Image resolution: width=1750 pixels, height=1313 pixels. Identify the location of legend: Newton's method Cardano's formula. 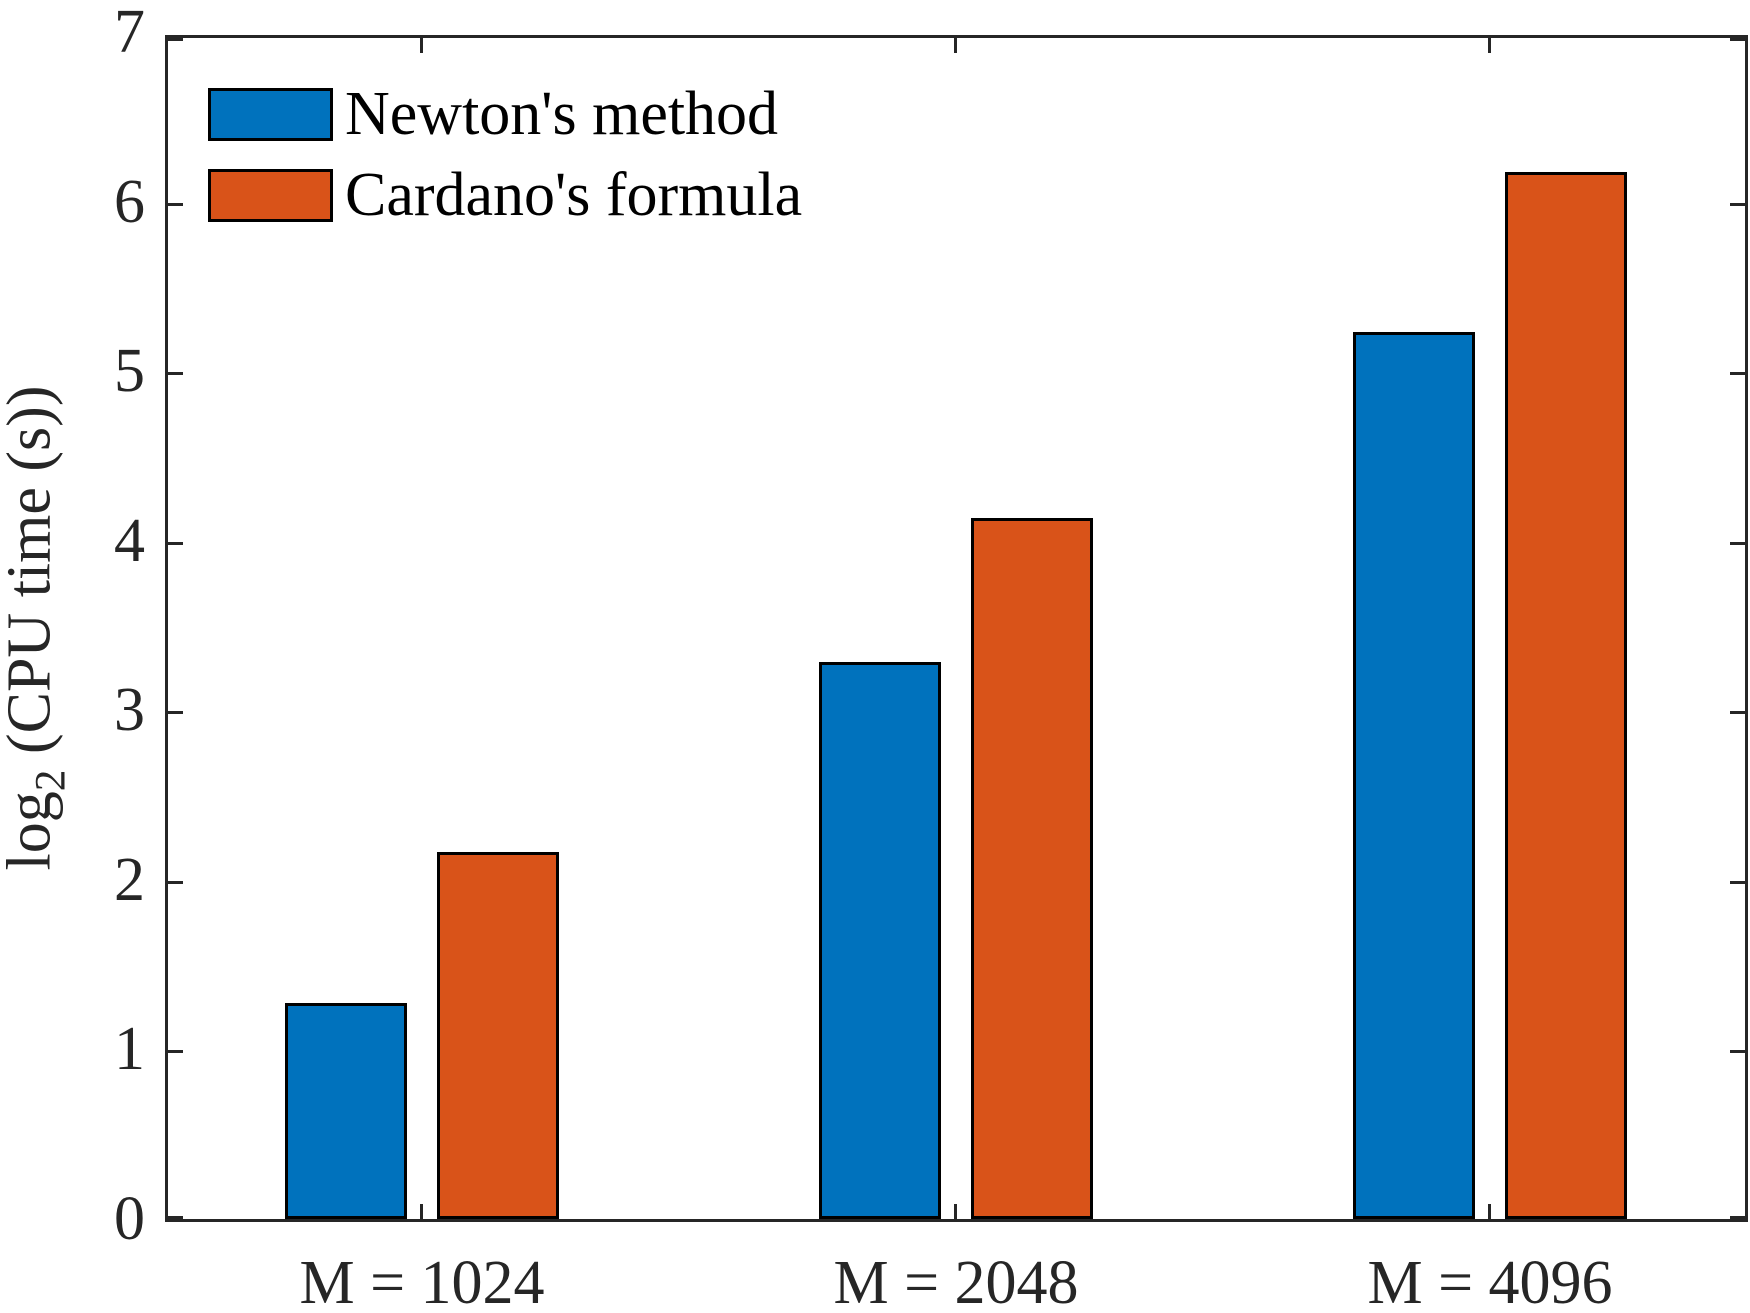
(505, 154).